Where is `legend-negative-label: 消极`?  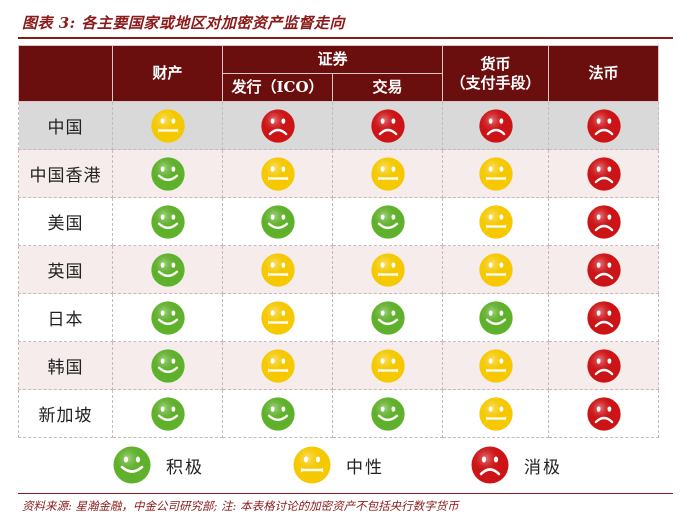
legend-negative-label: 消极 is located at coordinates (543, 467).